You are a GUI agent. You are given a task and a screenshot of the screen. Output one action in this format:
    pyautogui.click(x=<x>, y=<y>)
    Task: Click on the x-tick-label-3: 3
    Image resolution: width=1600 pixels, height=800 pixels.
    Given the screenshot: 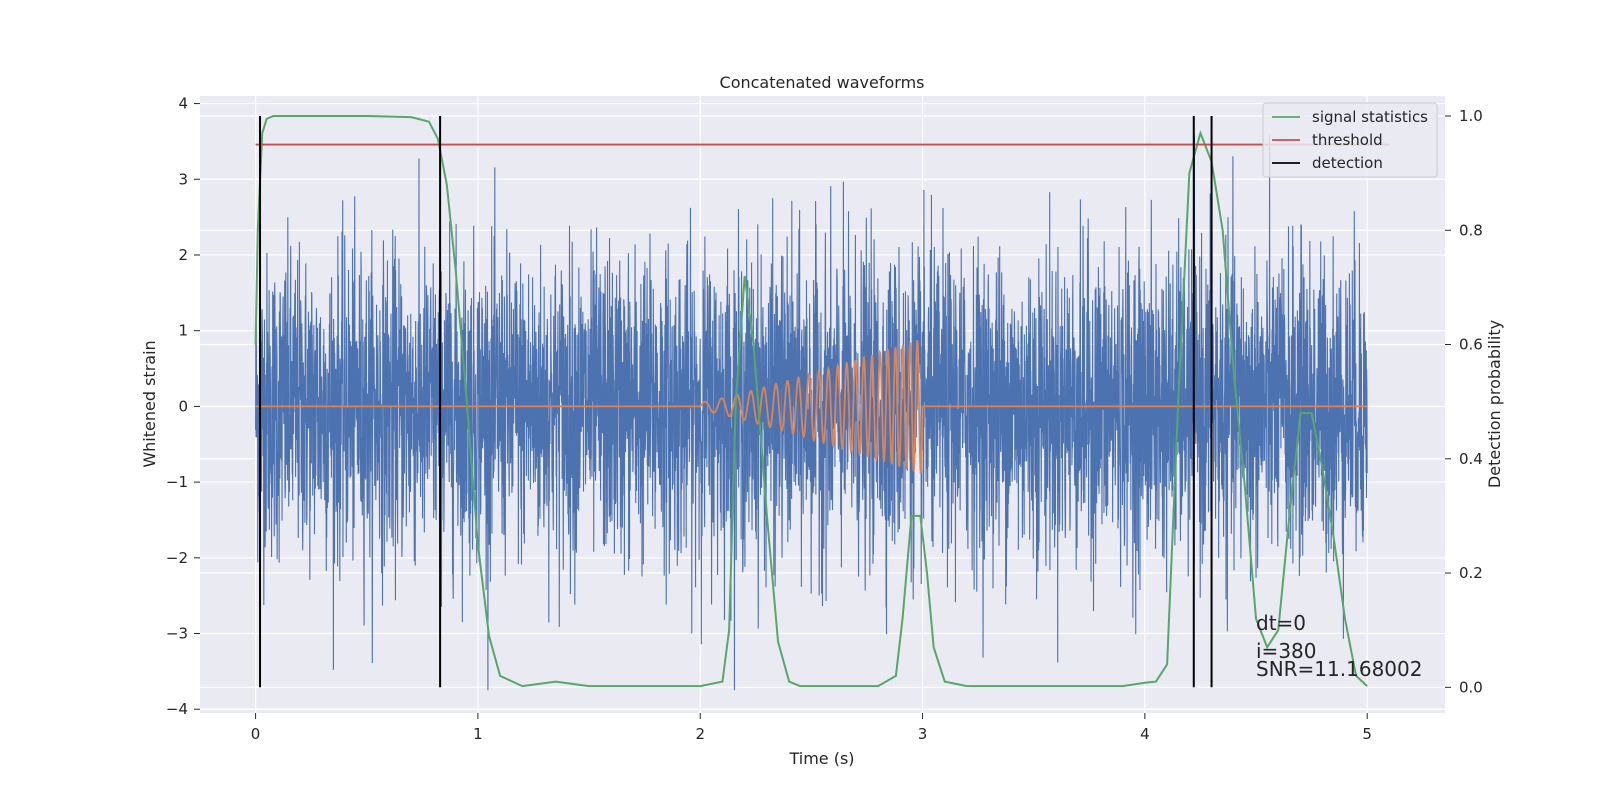 What is the action you would take?
    pyautogui.click(x=923, y=734)
    